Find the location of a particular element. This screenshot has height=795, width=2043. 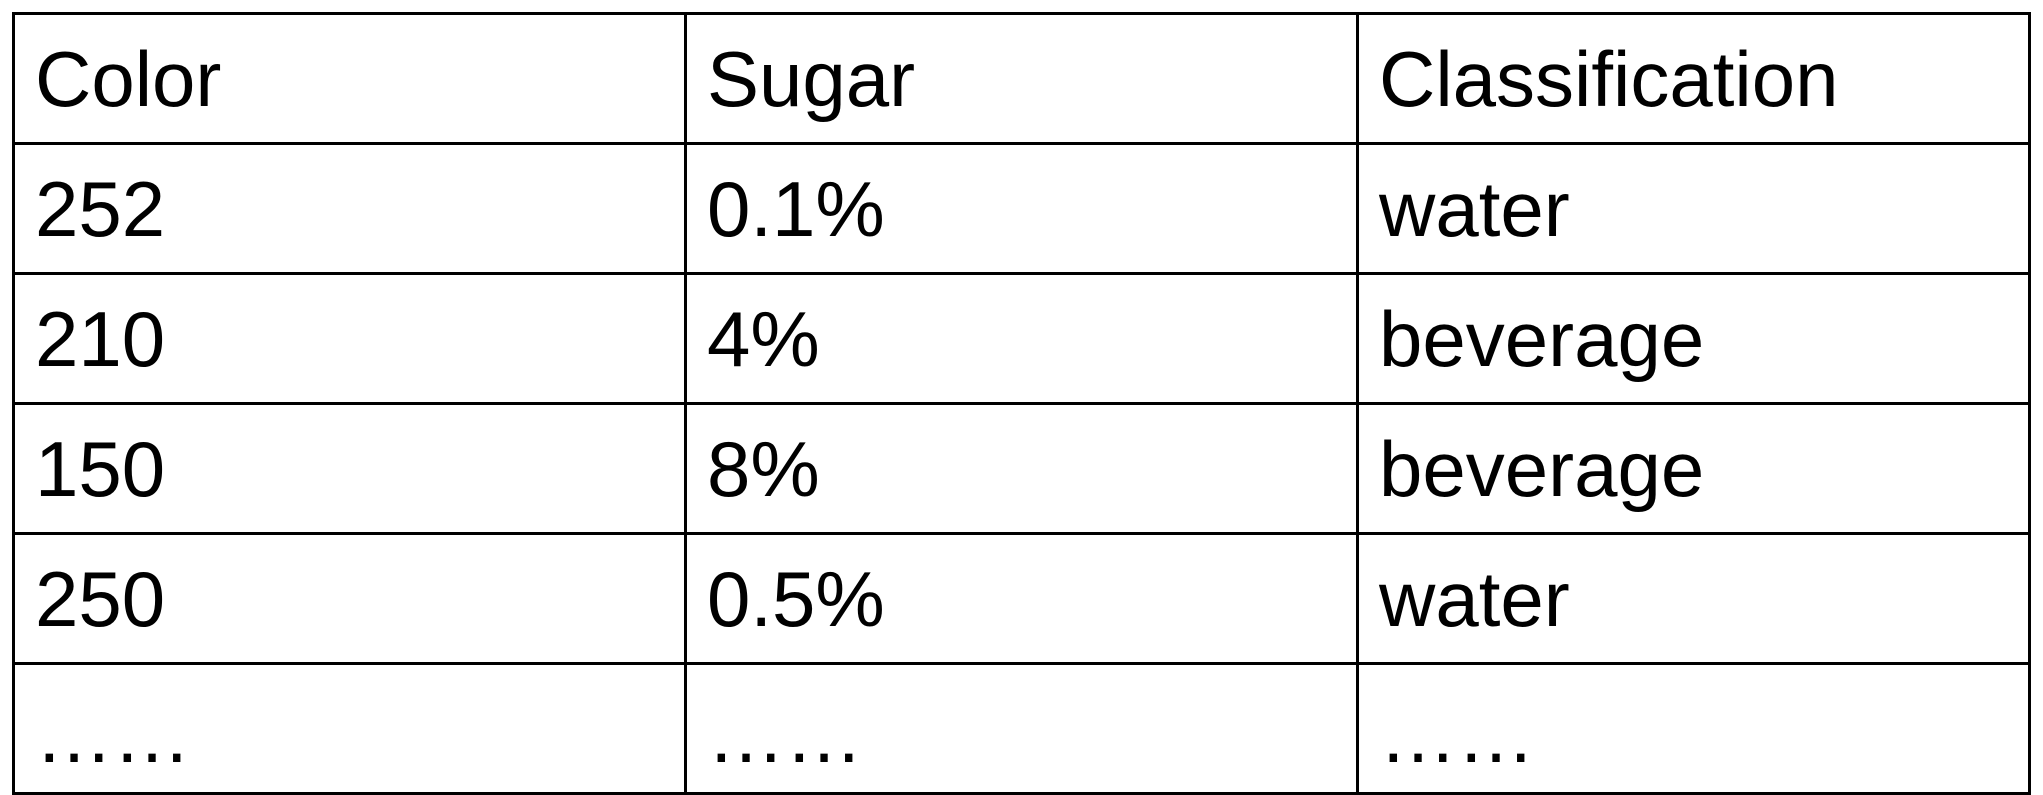

column-header-color: Color is located at coordinates (349, 78).